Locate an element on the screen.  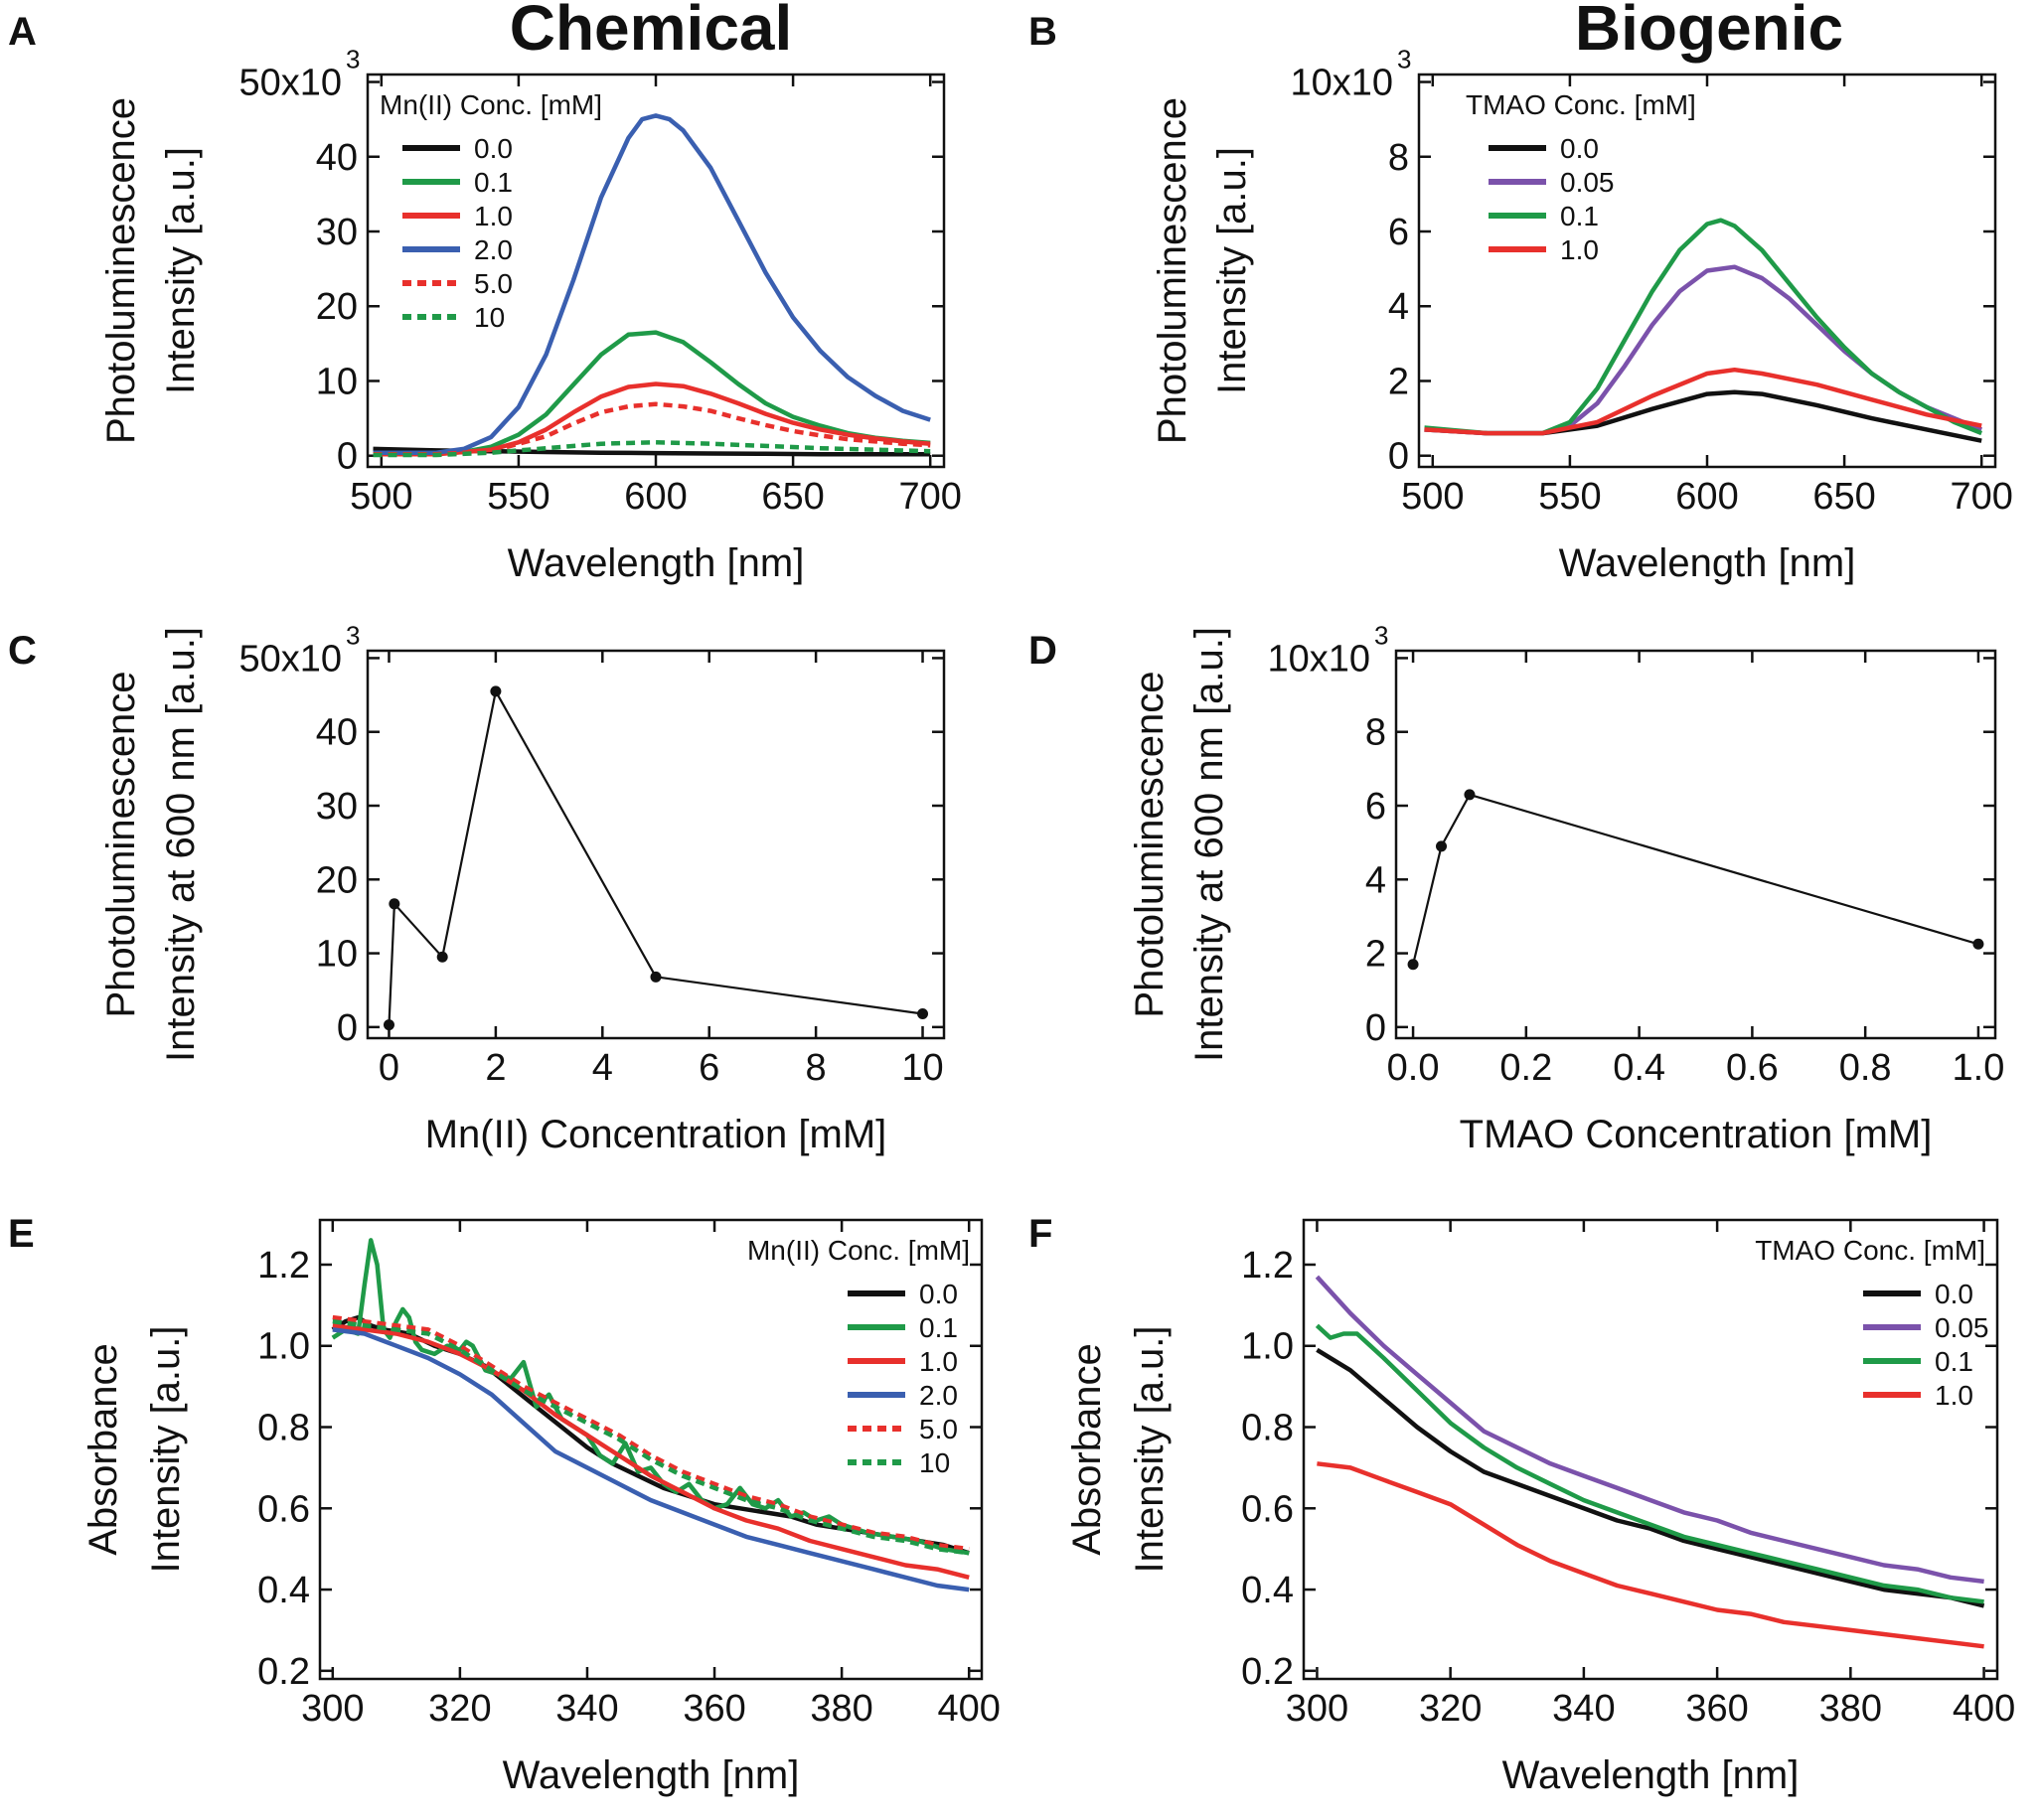
x-tick-label-c: 4 is located at coordinates (602, 1068).